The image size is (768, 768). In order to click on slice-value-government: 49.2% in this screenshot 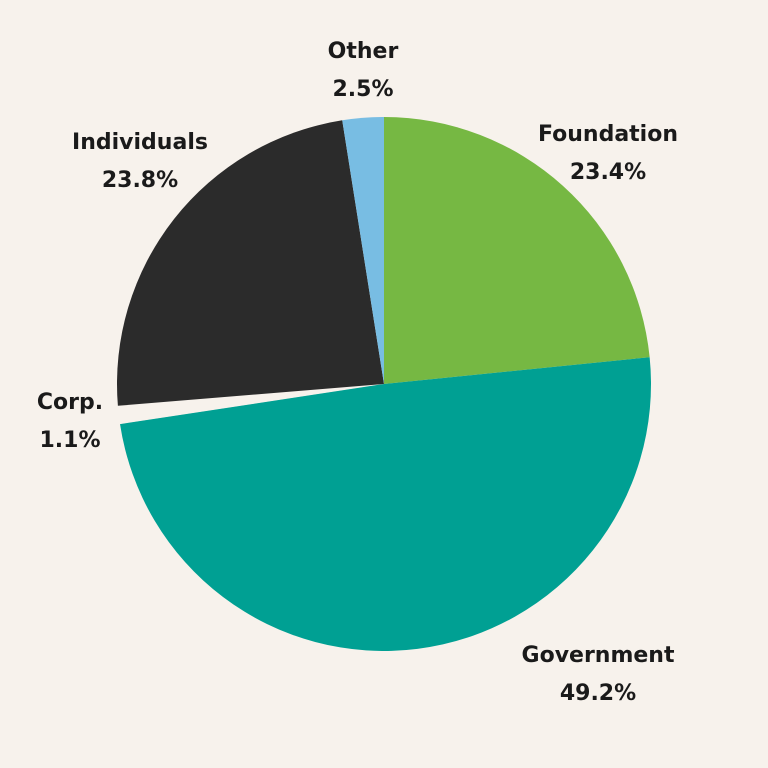, I will do `click(598, 693)`.